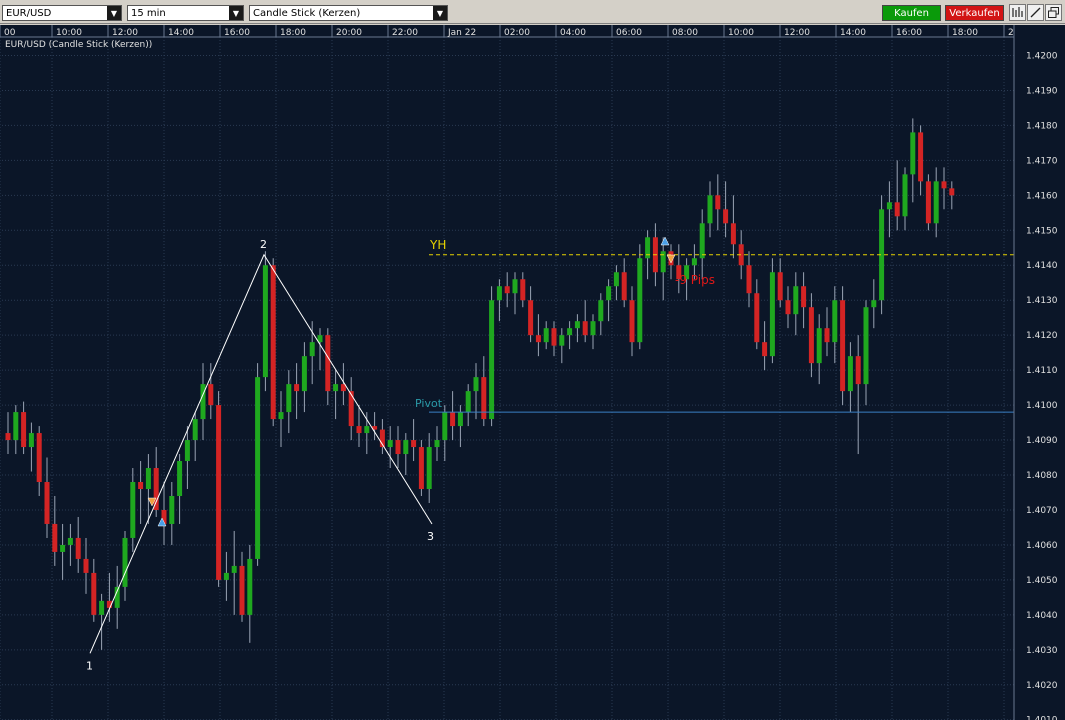 This screenshot has width=1065, height=720. What do you see at coordinates (911, 13) in the screenshot?
I see `buy-button: Kaufen` at bounding box center [911, 13].